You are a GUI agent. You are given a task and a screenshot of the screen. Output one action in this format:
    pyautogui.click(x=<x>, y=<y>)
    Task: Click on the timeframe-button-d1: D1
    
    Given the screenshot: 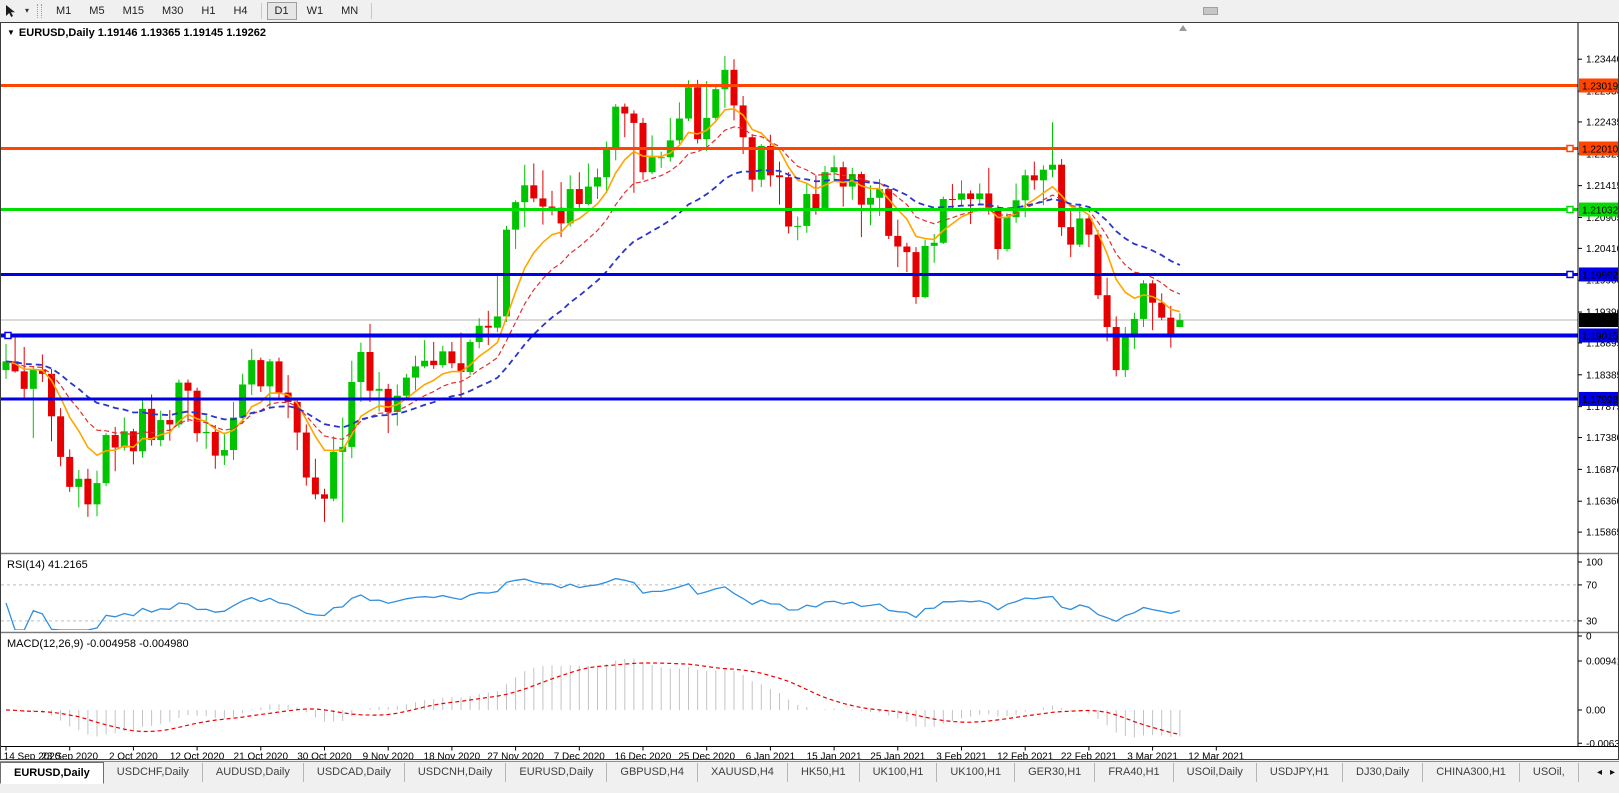 What is the action you would take?
    pyautogui.click(x=281, y=10)
    